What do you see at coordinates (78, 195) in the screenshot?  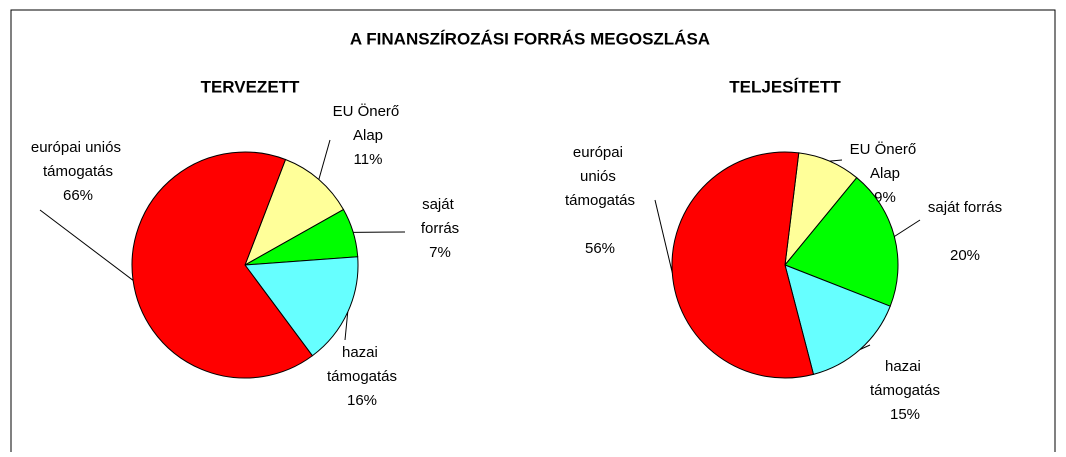 I see `value-label: 66%` at bounding box center [78, 195].